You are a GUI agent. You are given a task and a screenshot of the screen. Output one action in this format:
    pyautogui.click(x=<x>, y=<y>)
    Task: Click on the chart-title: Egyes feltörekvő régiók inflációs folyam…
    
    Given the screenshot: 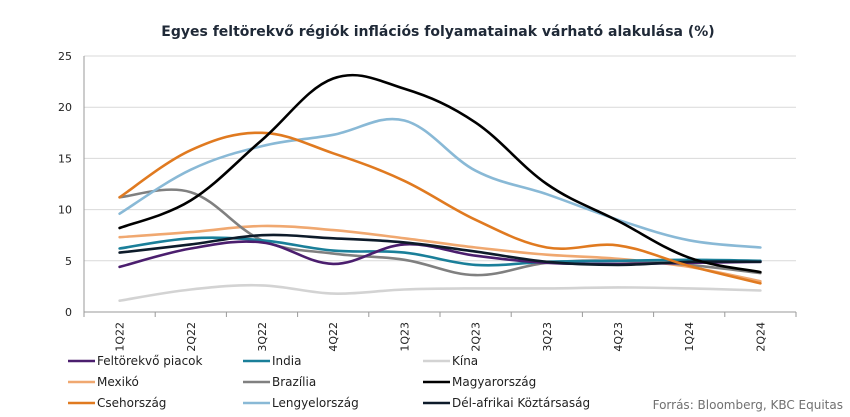 What is the action you would take?
    pyautogui.click(x=437, y=32)
    